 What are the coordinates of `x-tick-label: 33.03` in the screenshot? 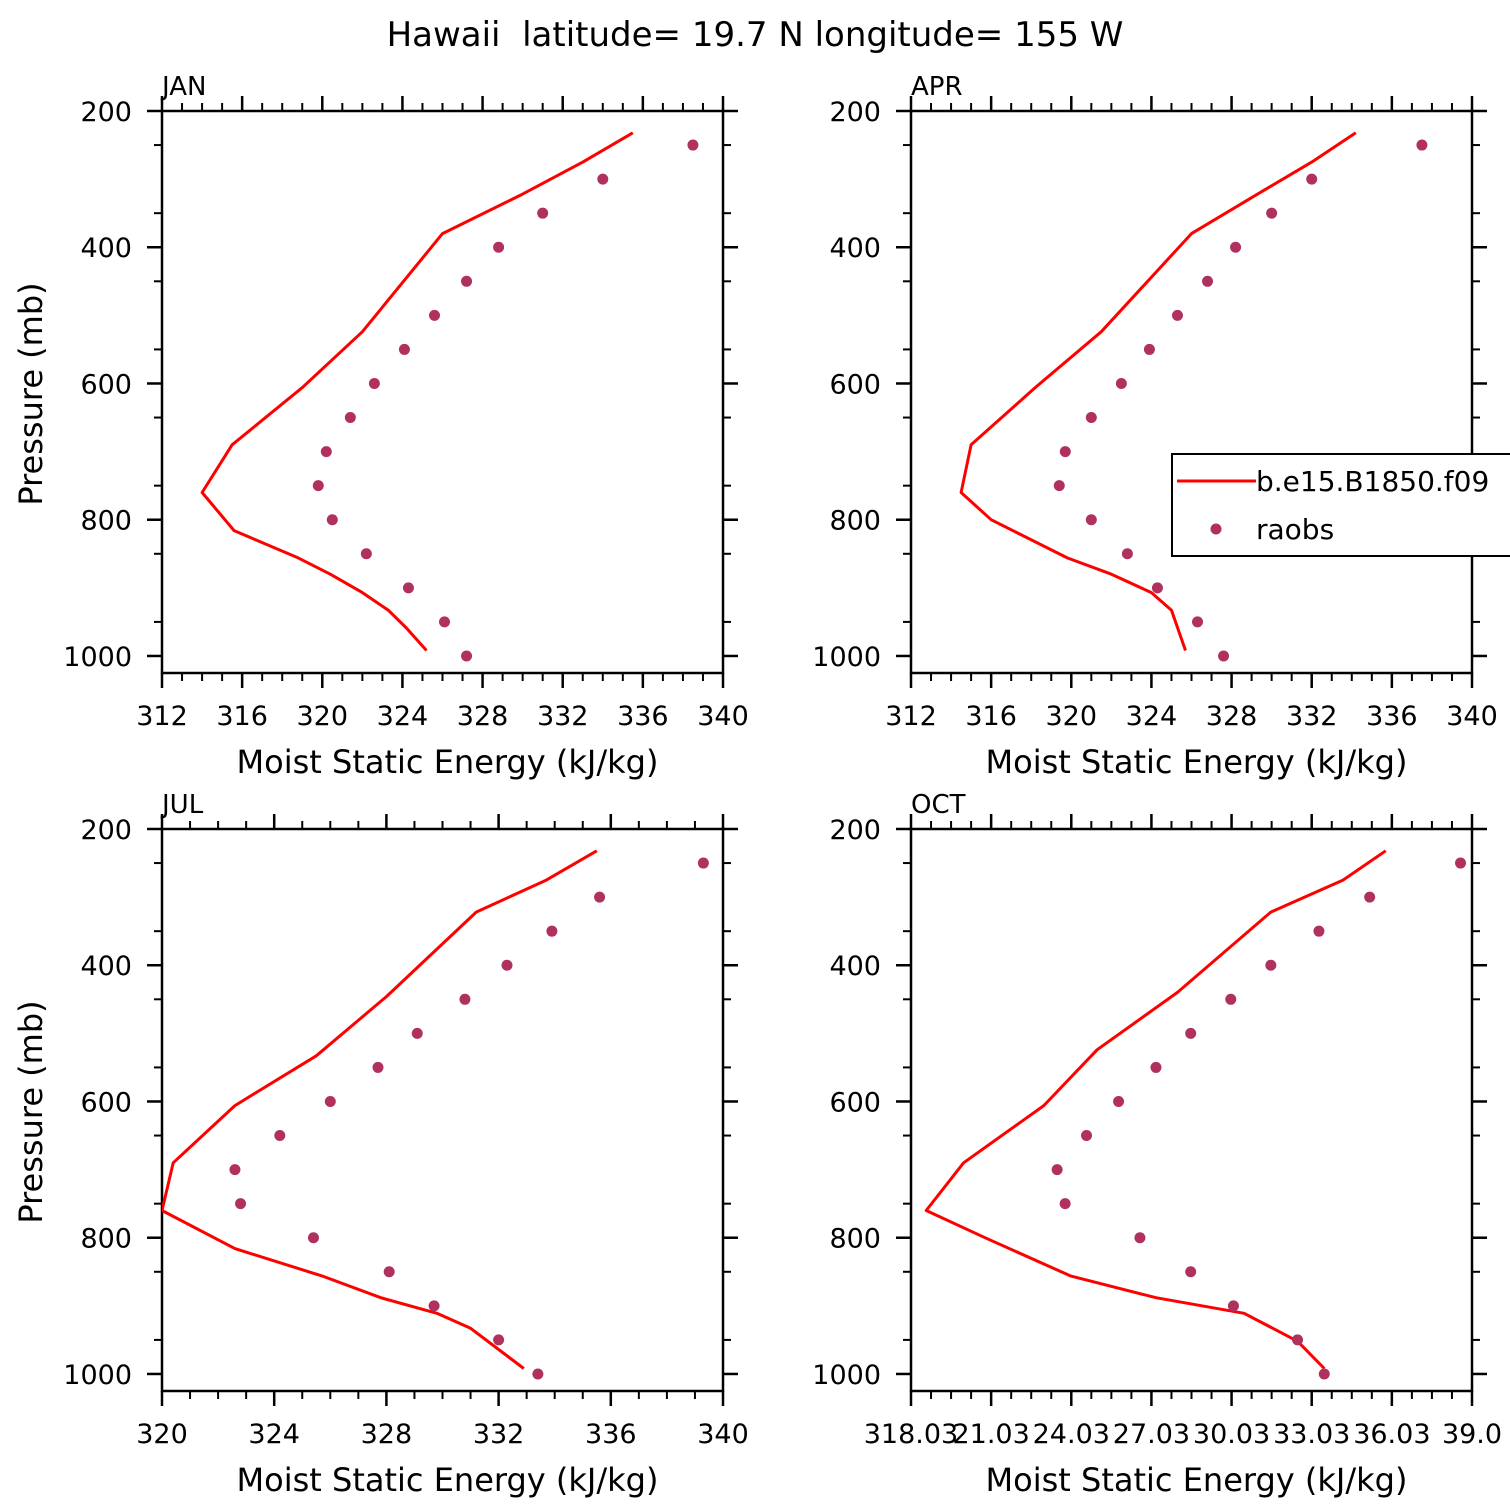 It's located at (1311, 1434).